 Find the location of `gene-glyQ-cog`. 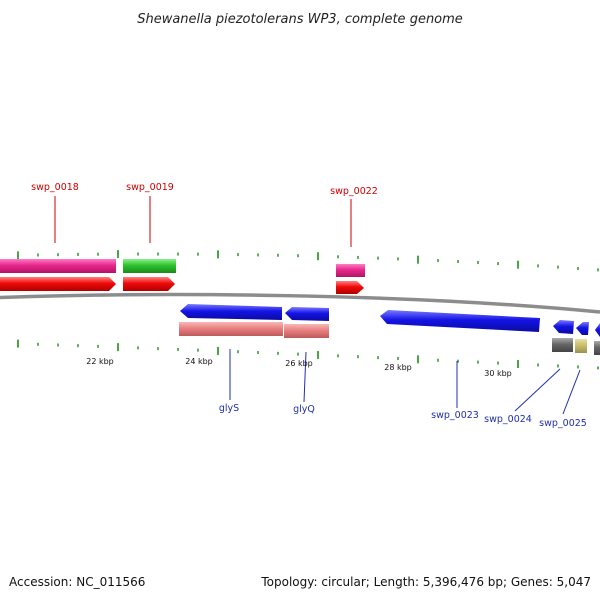

gene-glyQ-cog is located at coordinates (306, 331).